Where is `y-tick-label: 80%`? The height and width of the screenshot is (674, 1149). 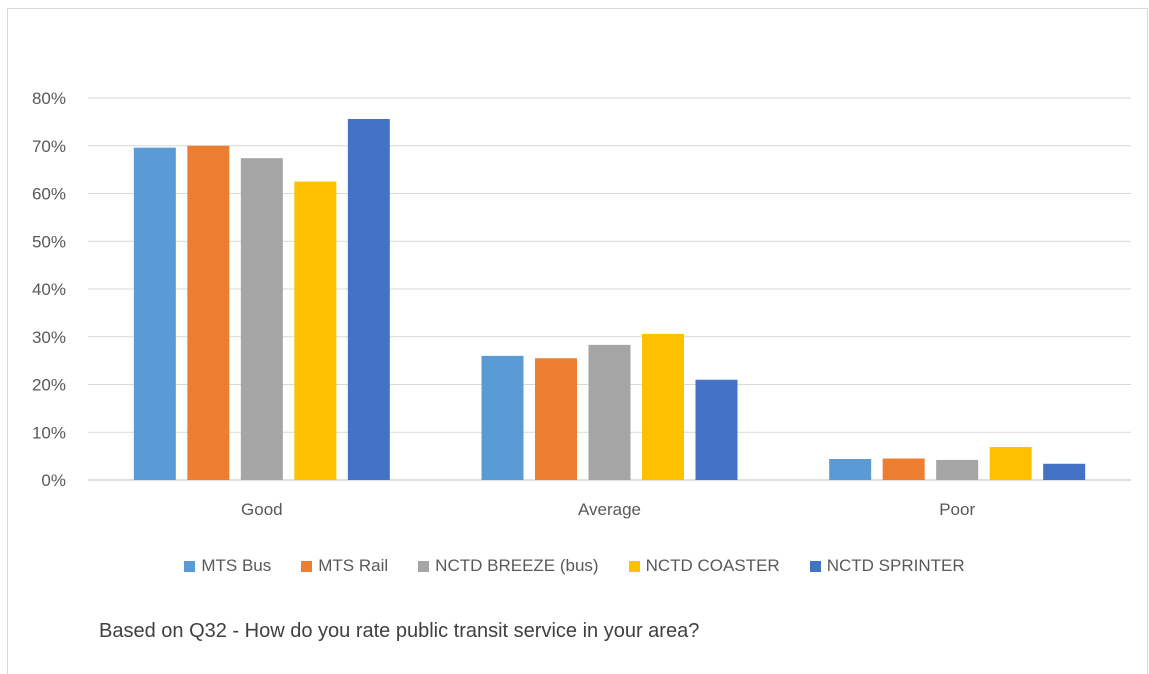 y-tick-label: 80% is located at coordinates (49, 98).